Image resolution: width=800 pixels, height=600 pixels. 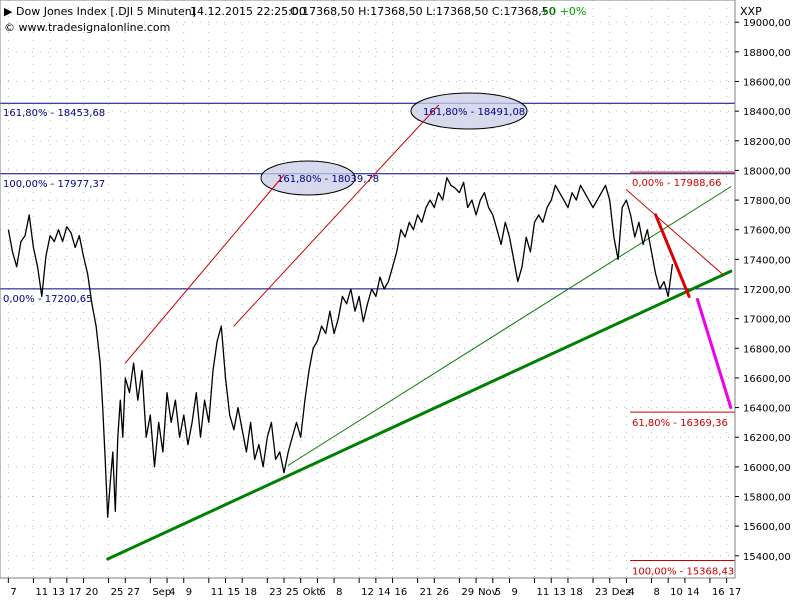 What do you see at coordinates (394, 144) in the screenshot?
I see `projection-ellipses: 161,80% - 18039,78 161,80% - 18491,08` at bounding box center [394, 144].